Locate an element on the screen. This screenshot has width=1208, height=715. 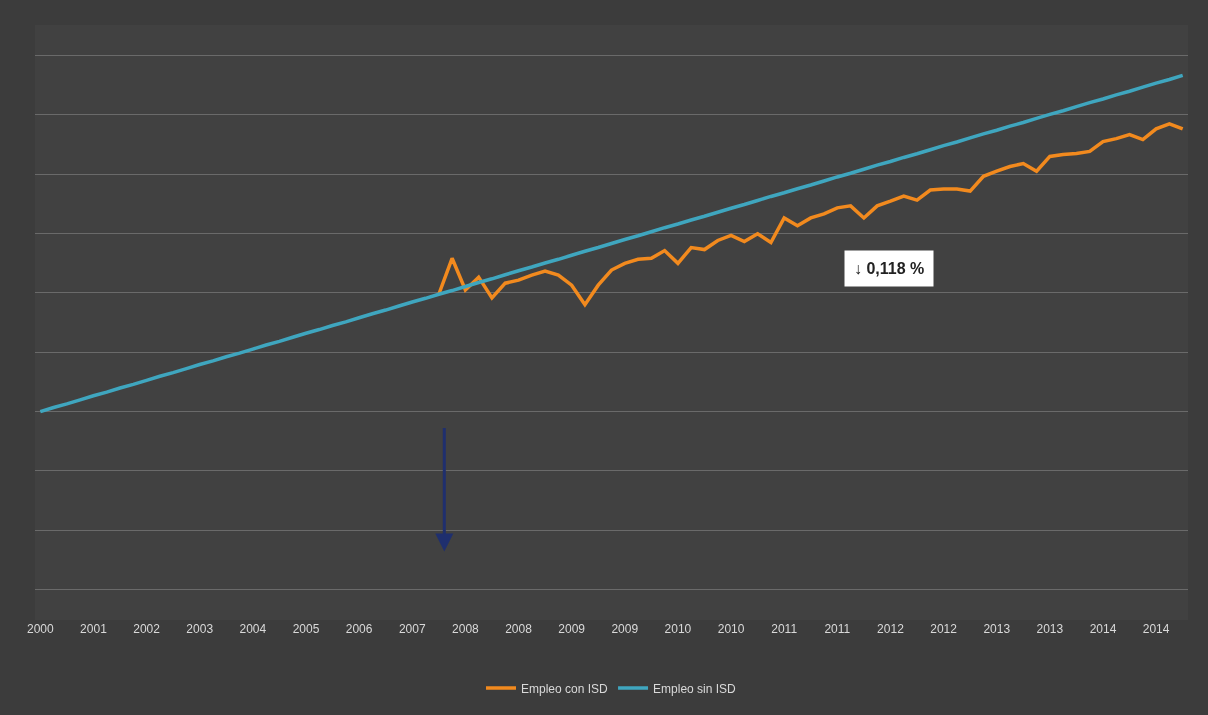
legend-label: Empleo sin ISD is located at coordinates (695, 688).